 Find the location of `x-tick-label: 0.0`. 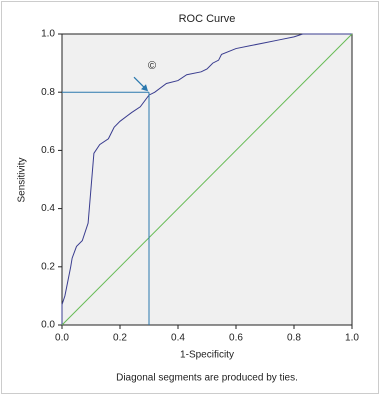

x-tick-label: 0.0 is located at coordinates (62, 338).